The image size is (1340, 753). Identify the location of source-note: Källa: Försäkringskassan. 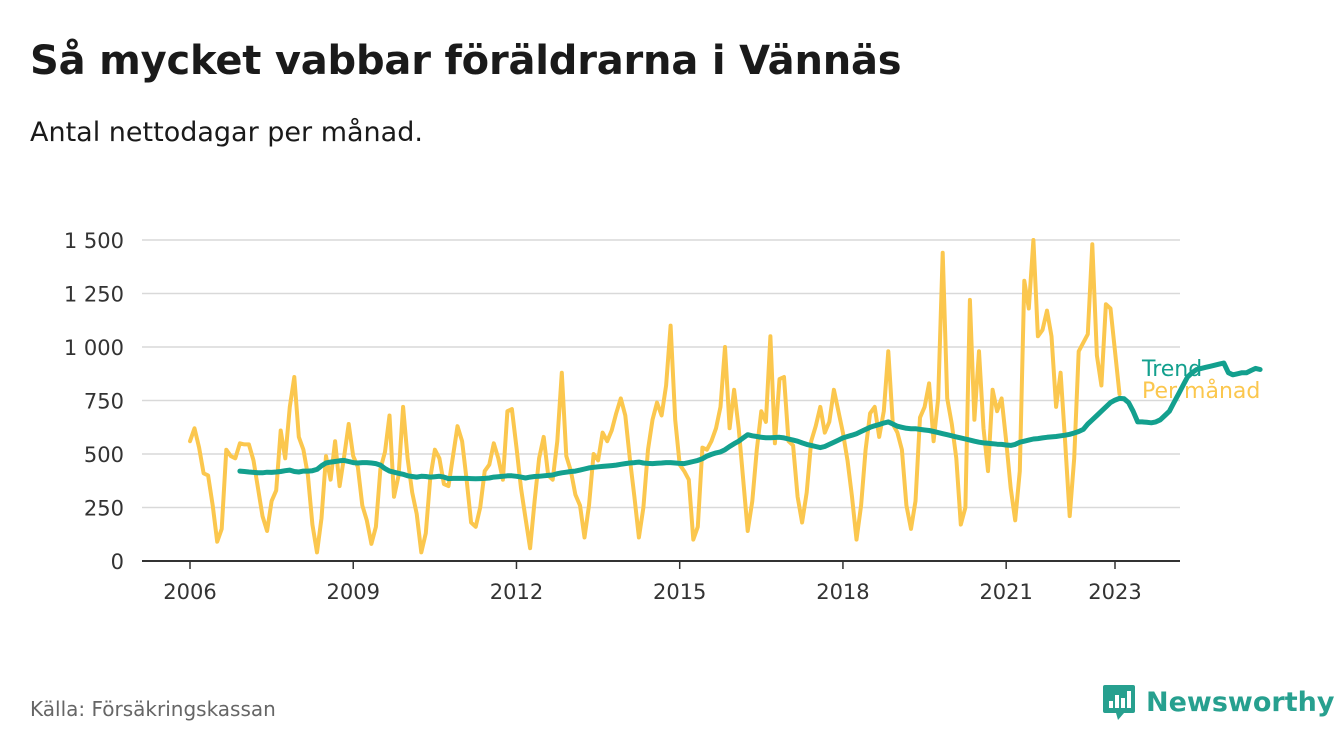
(153, 709).